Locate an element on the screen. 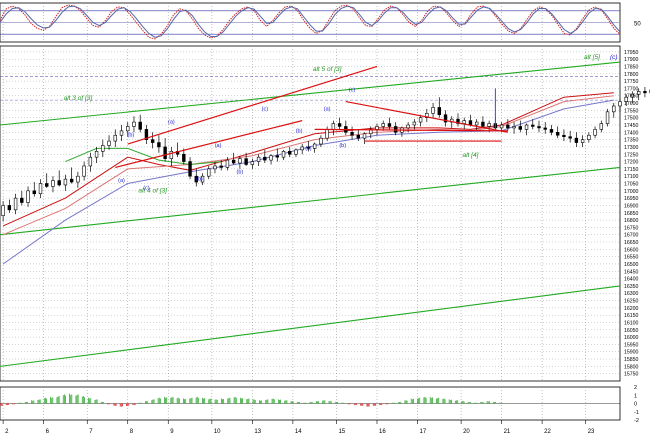  price-tick-label: 15900 is located at coordinates (631, 353).